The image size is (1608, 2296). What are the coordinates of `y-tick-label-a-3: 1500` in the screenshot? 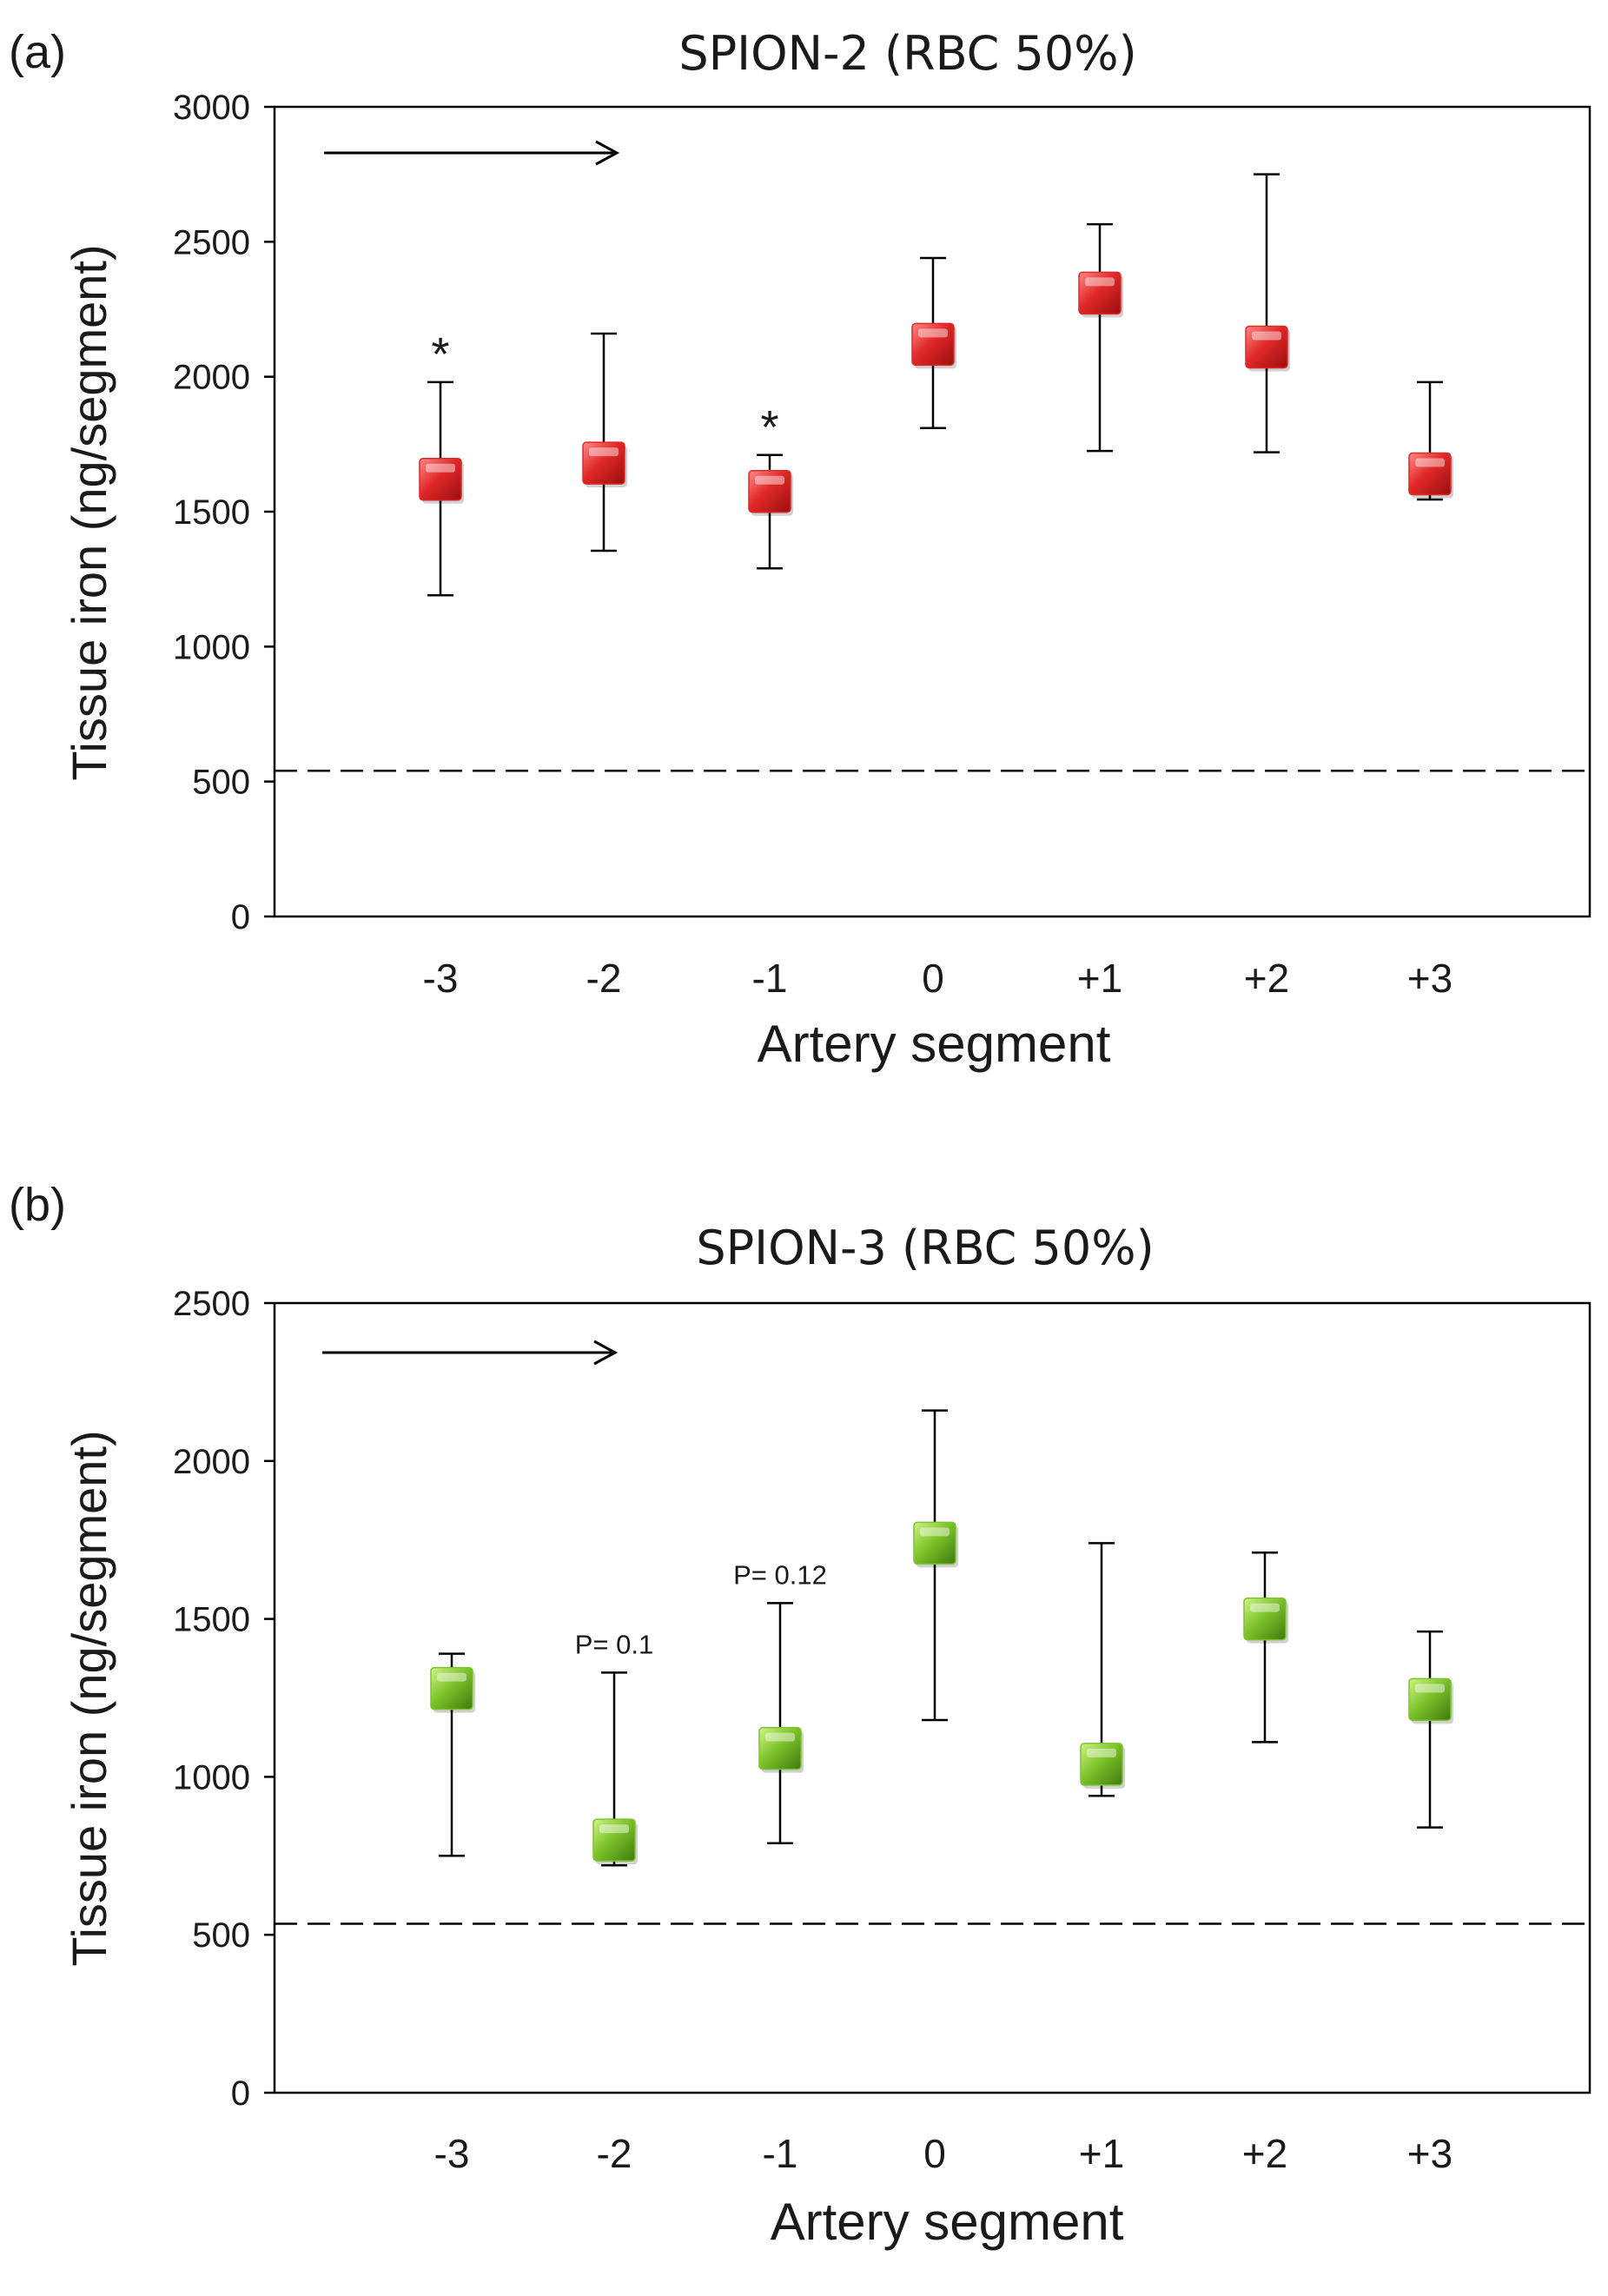 It's located at (211, 512).